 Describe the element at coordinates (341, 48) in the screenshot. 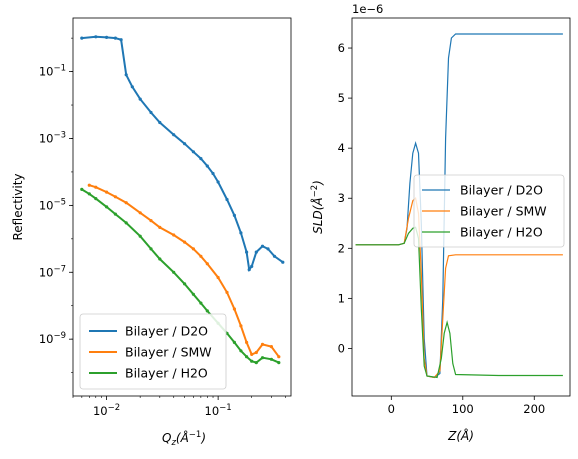

I see `y-tick-label: 6` at that location.